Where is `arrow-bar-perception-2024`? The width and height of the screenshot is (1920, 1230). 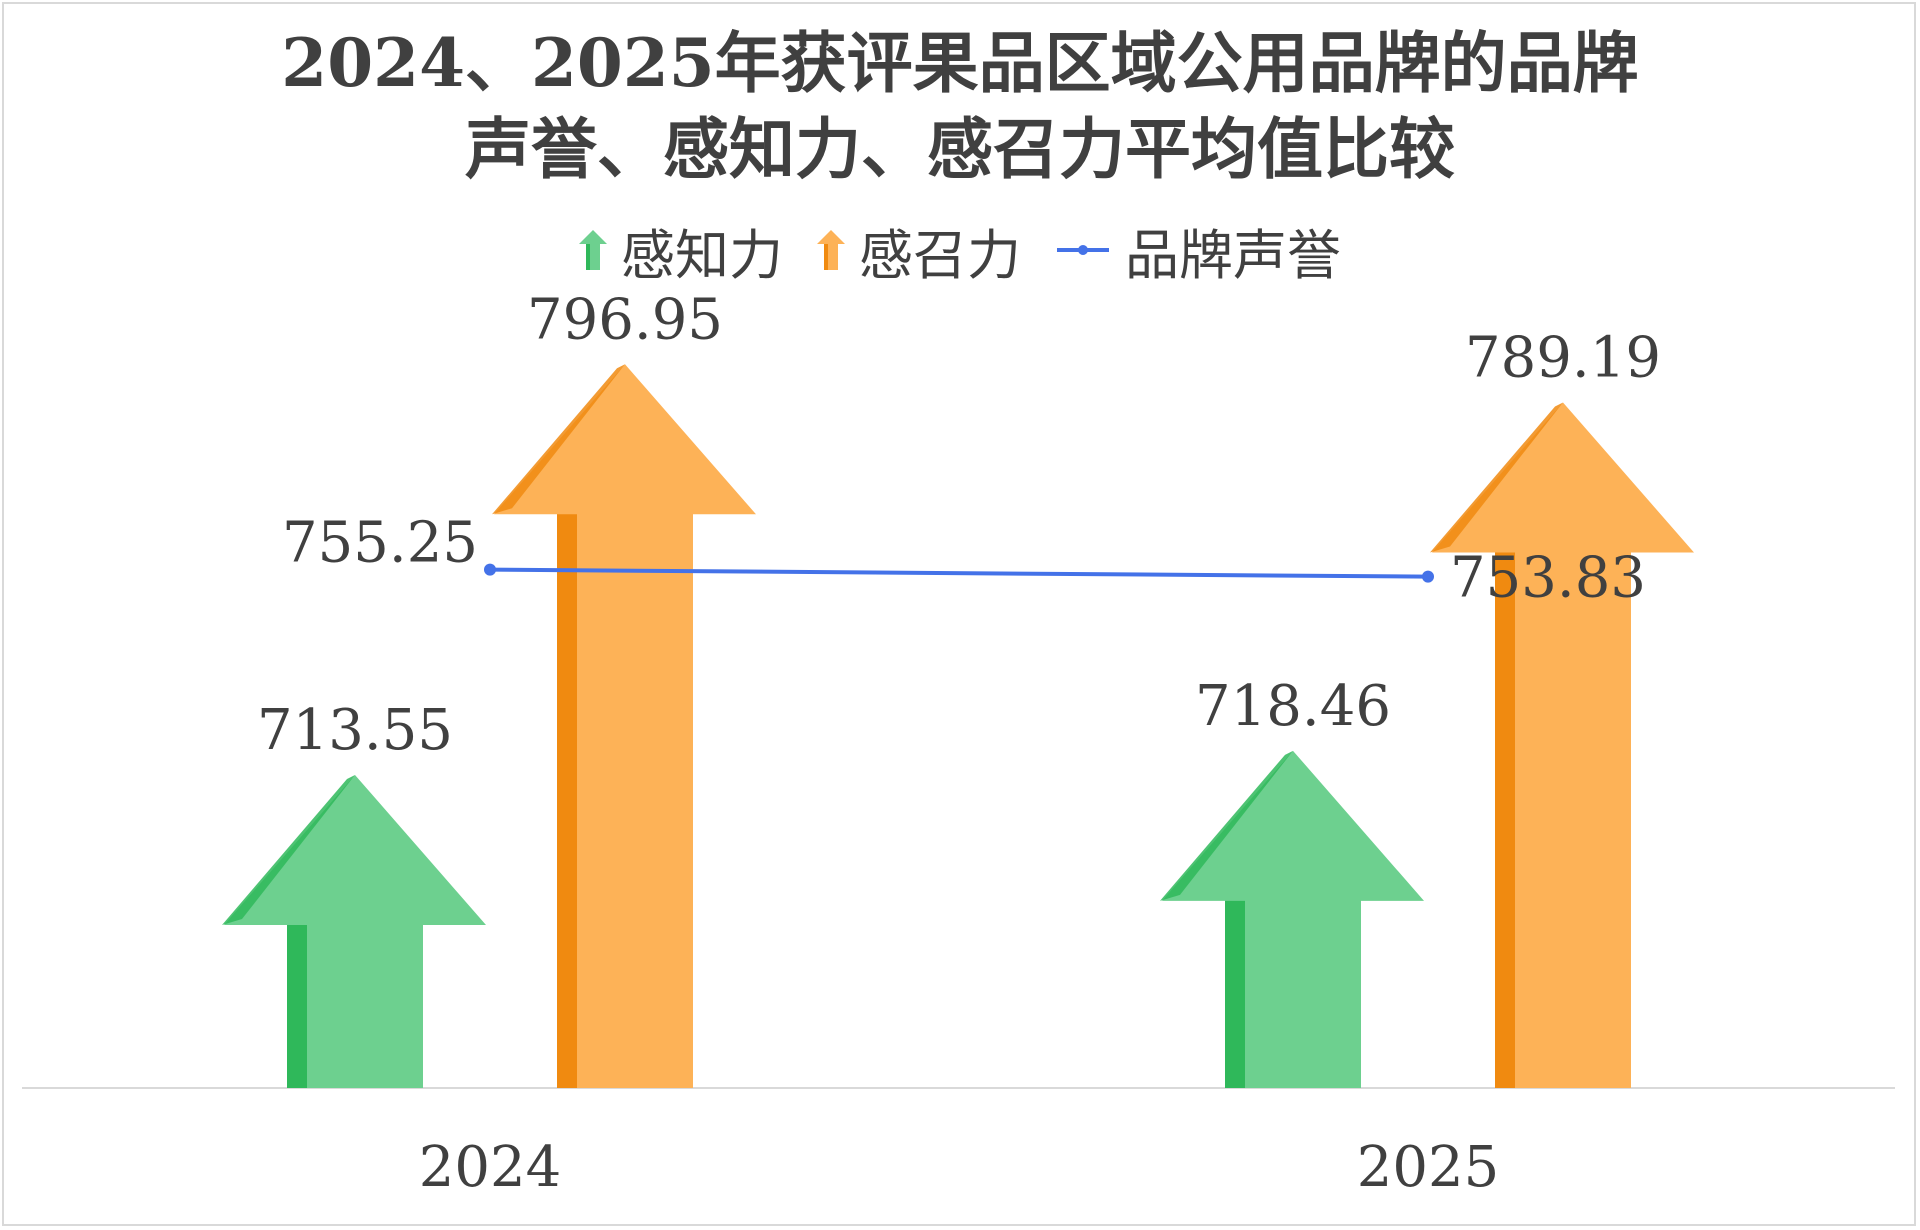
arrow-bar-perception-2024 is located at coordinates (355, 931).